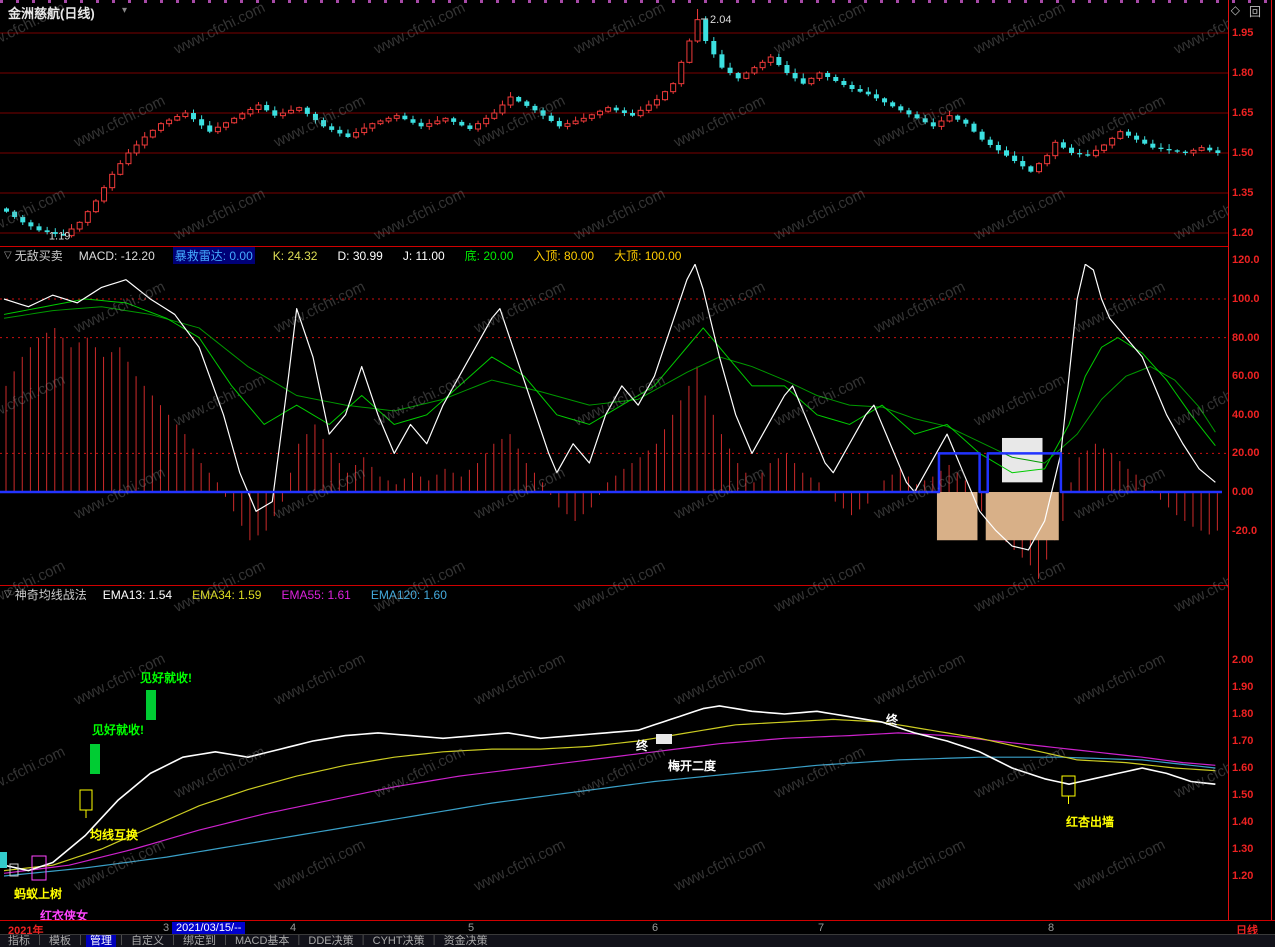 The width and height of the screenshot is (1275, 947). Describe the element at coordinates (1243, 33) in the screenshot. I see `axis-tick-label: 1.95` at that location.